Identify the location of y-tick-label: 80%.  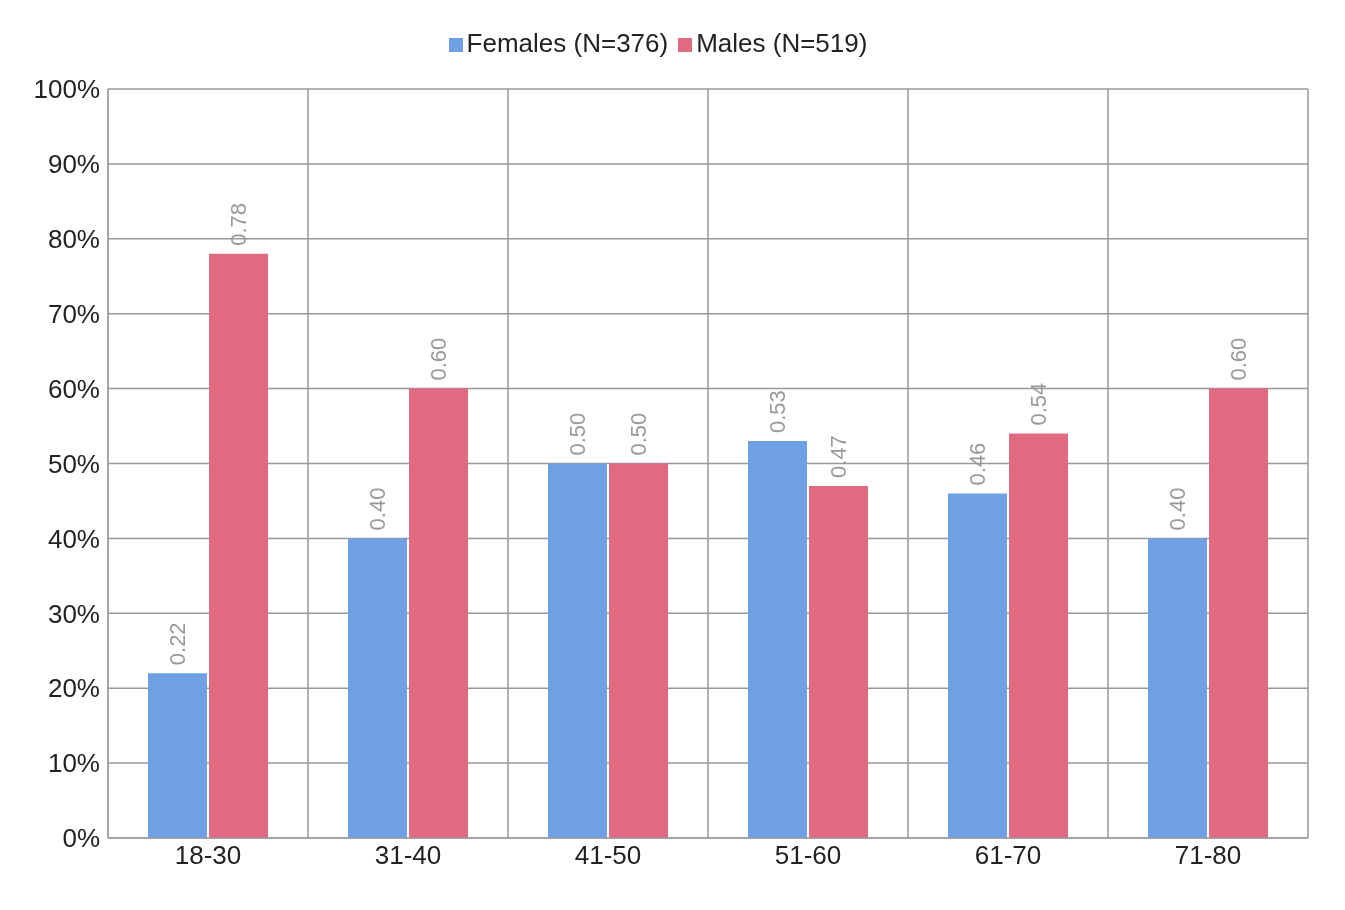
(73, 239).